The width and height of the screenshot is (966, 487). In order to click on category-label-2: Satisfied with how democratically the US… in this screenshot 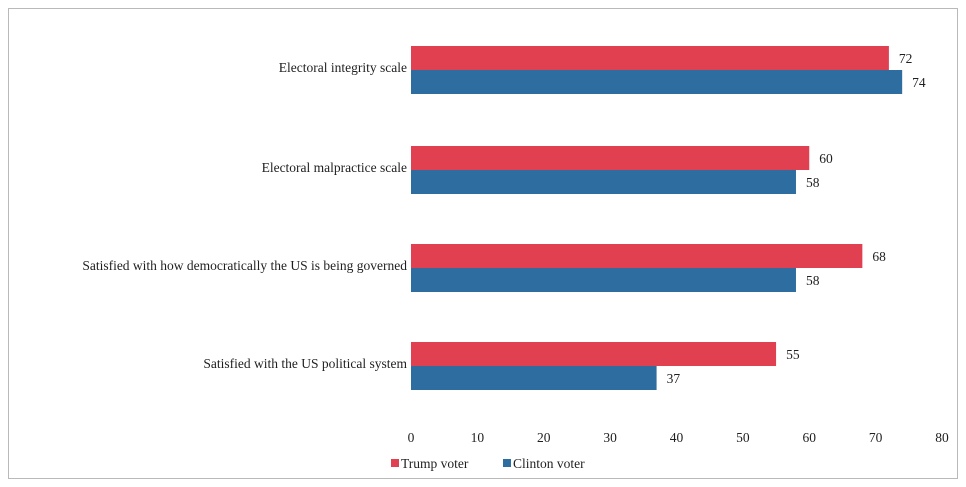, I will do `click(244, 265)`.